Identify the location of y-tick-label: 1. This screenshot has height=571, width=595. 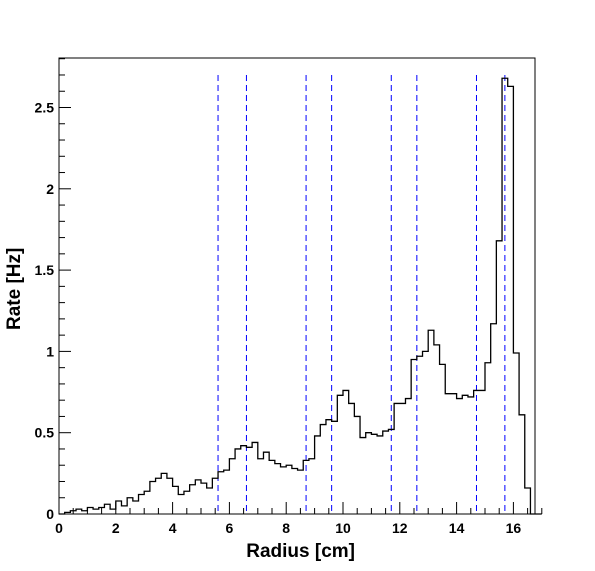
(50, 351).